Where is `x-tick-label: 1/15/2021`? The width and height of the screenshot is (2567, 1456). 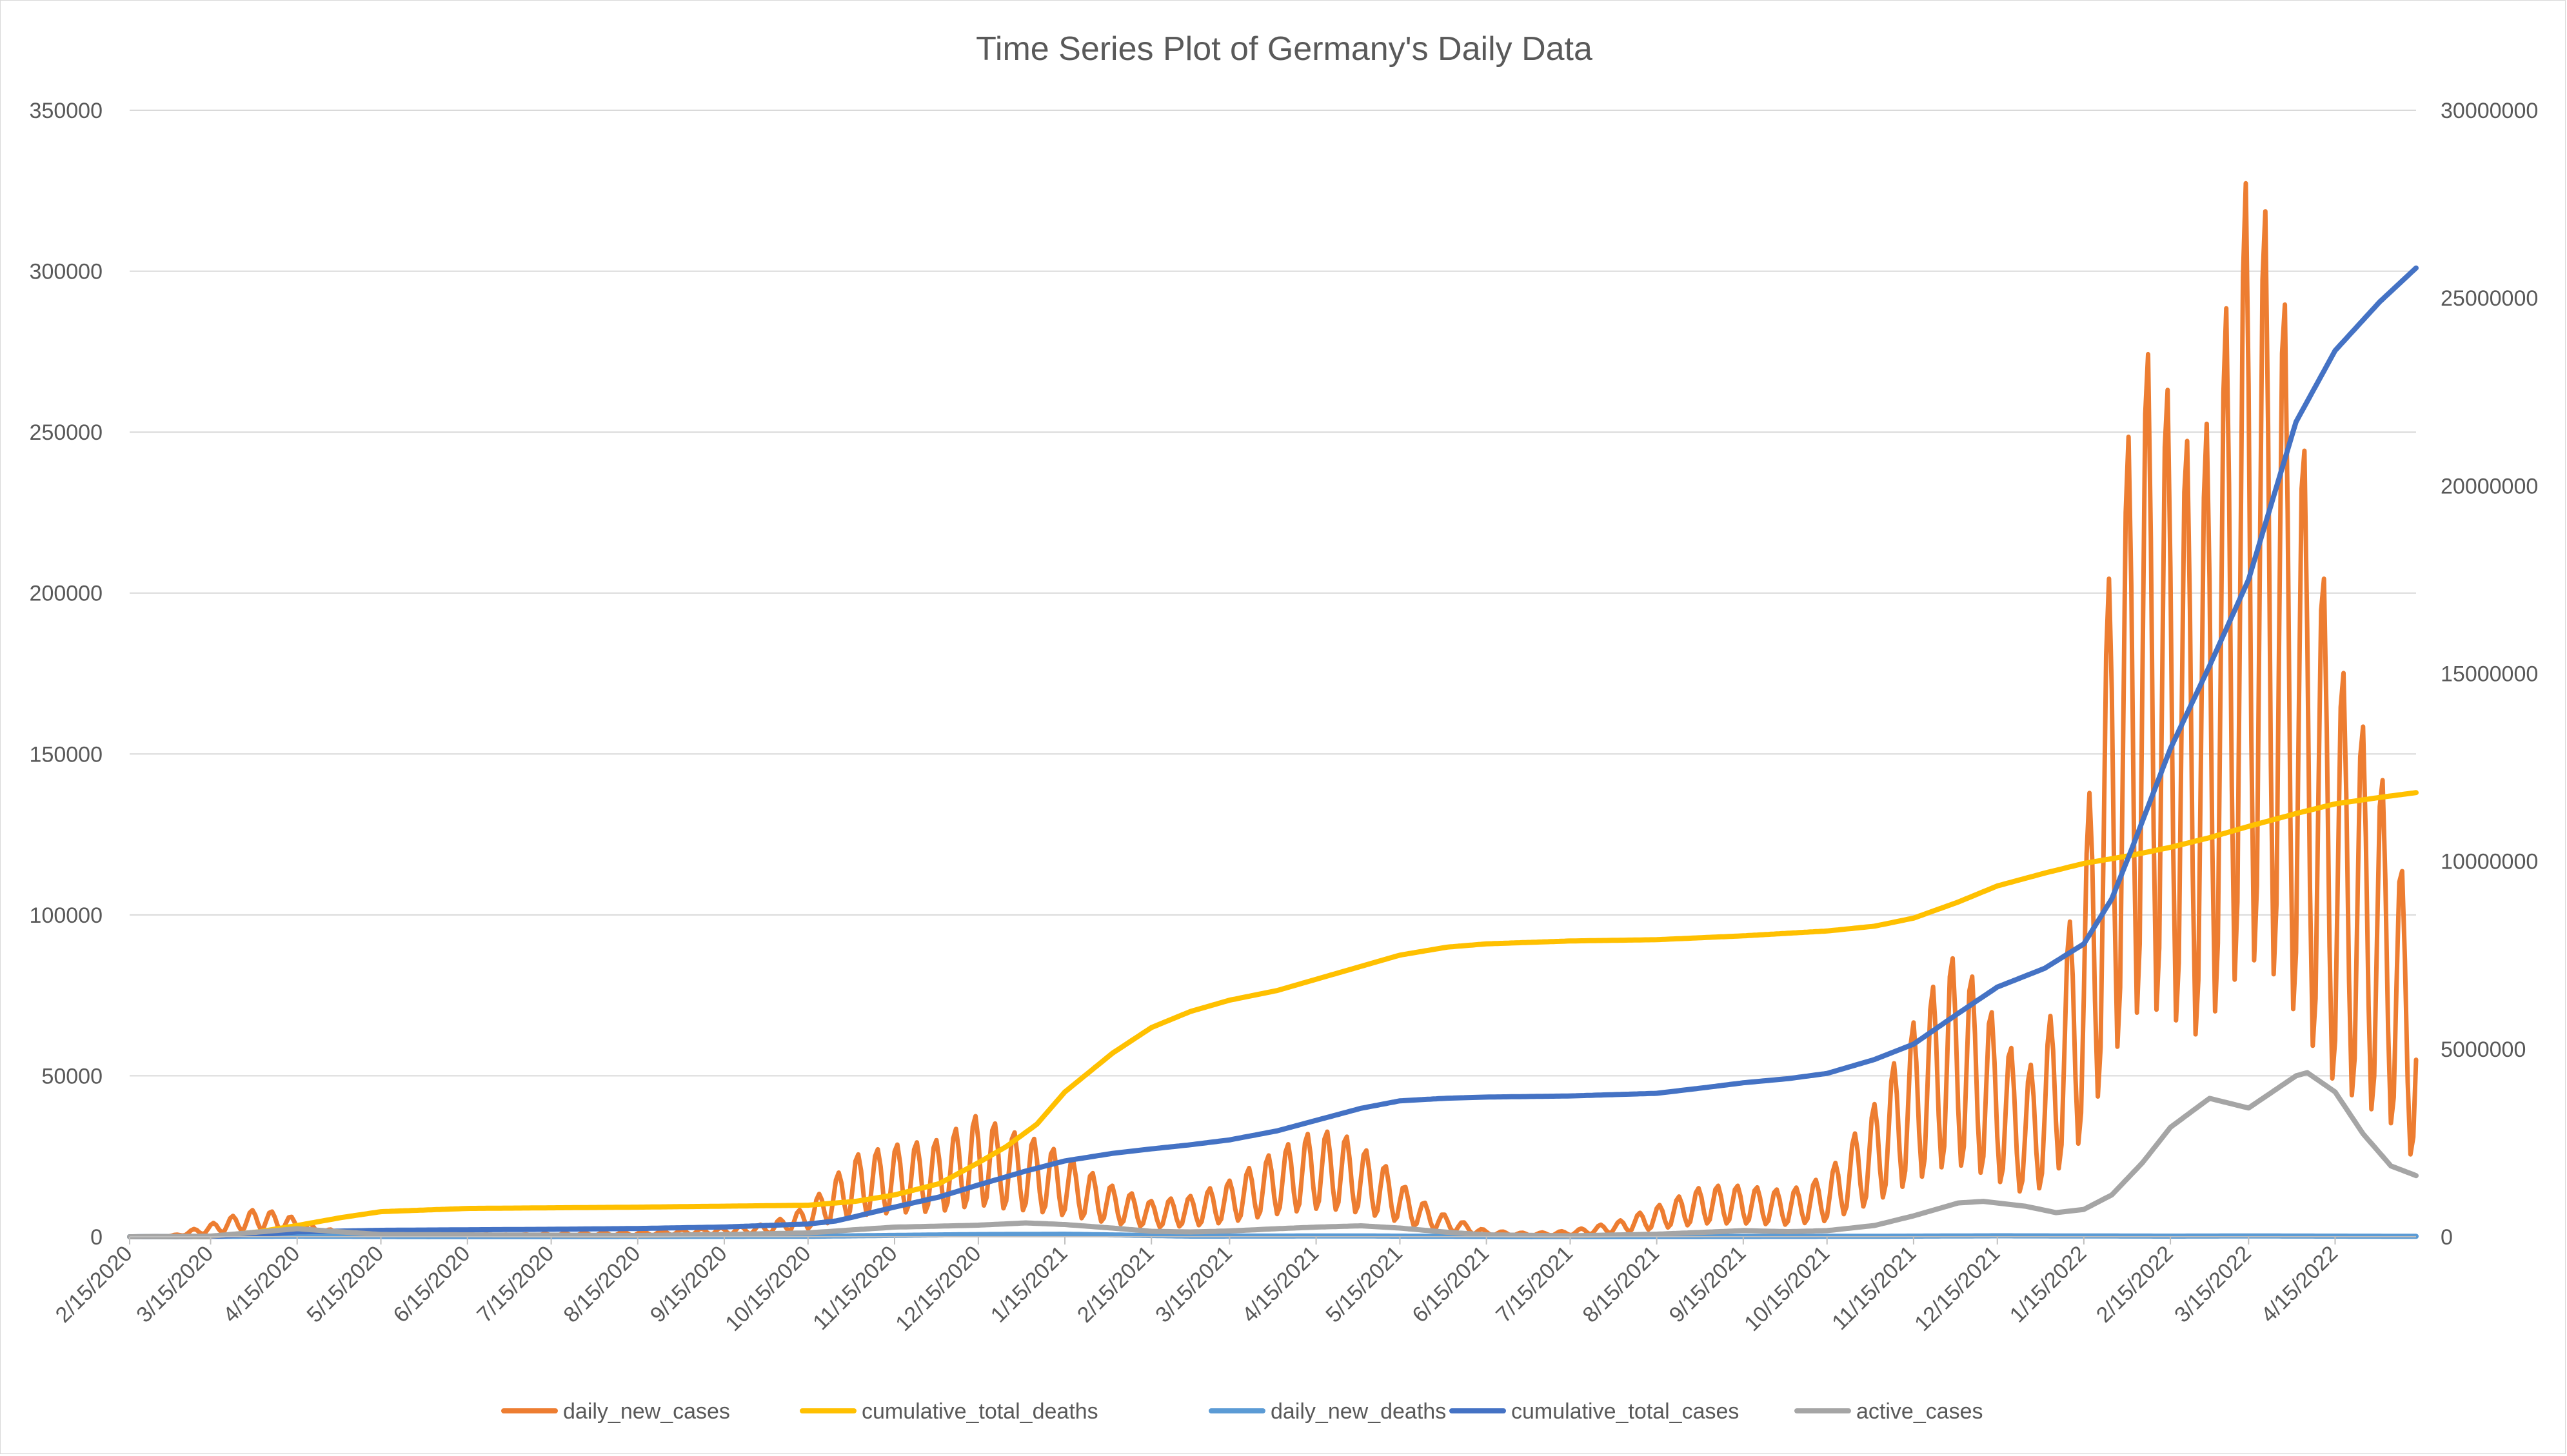 x-tick-label: 1/15/2021 is located at coordinates (1029, 1284).